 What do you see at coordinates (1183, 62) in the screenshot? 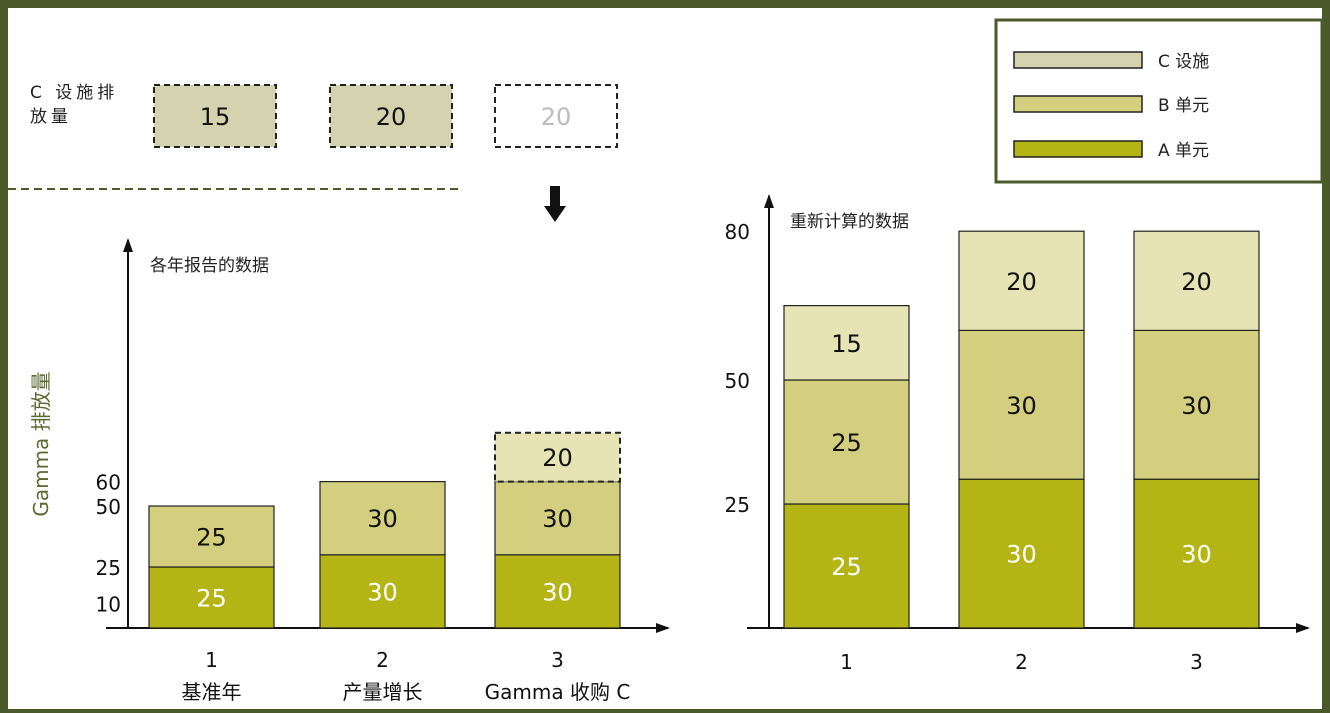
I see `legend-label-1: C 设施` at bounding box center [1183, 62].